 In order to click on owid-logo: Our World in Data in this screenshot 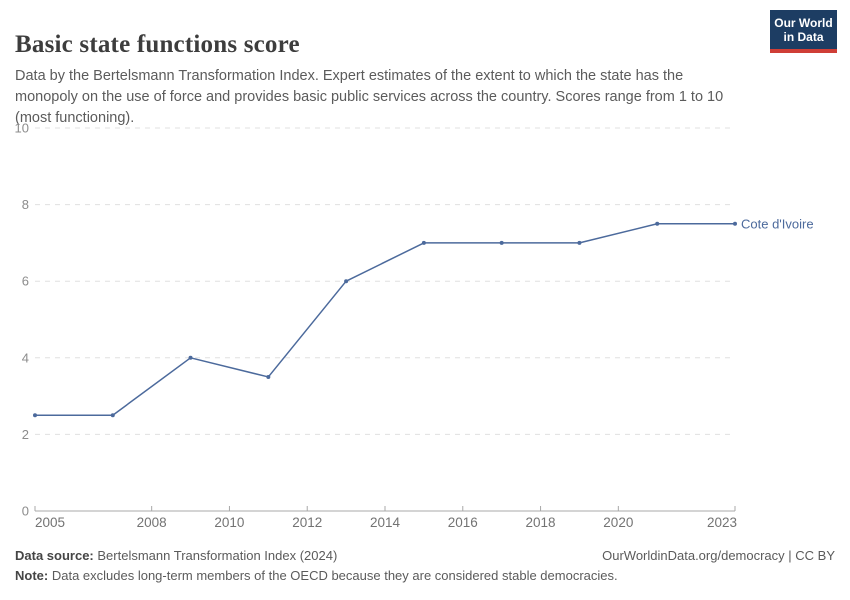, I will do `click(803, 31)`.